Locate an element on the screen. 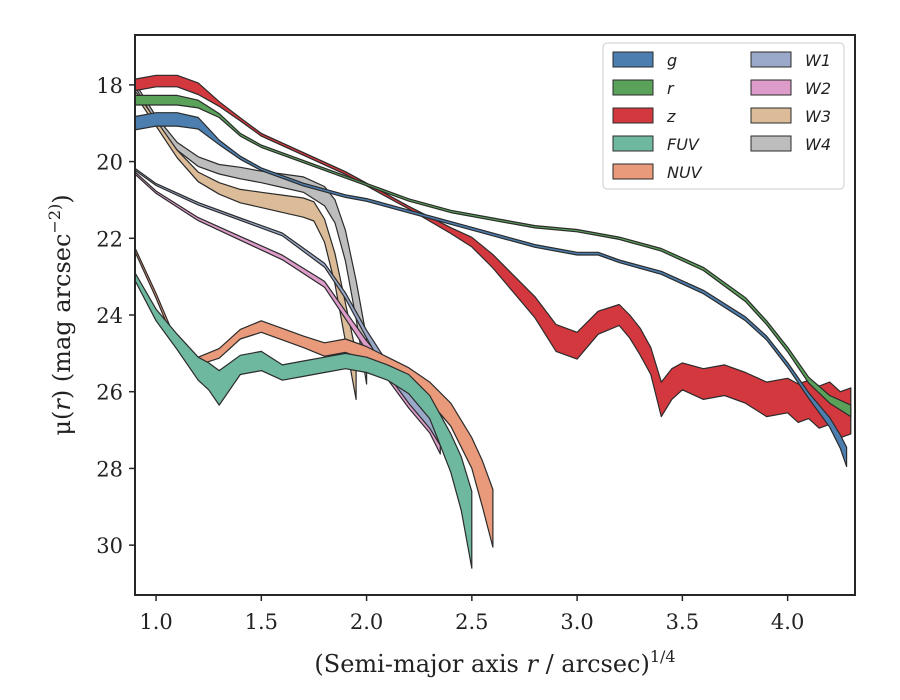 This screenshot has height=700, width=900. legend-label: NUV is located at coordinates (685, 172).